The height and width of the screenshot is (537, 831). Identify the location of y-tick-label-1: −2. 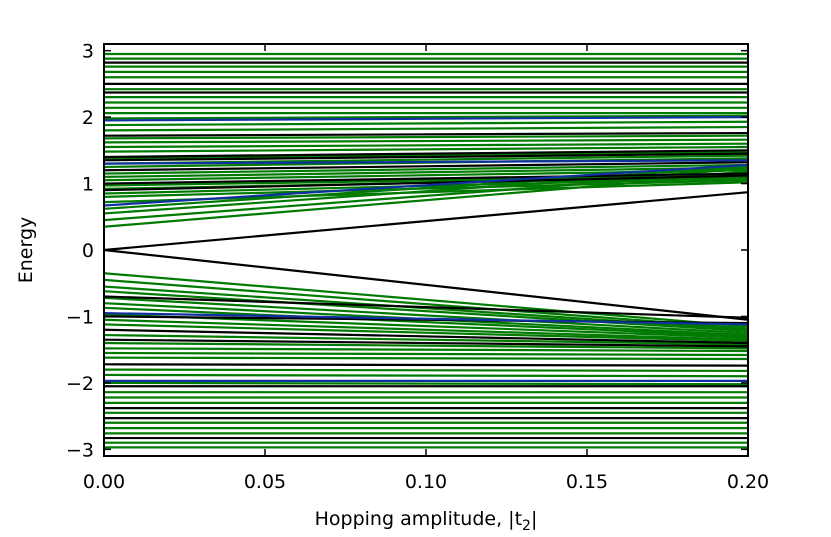
(80, 384).